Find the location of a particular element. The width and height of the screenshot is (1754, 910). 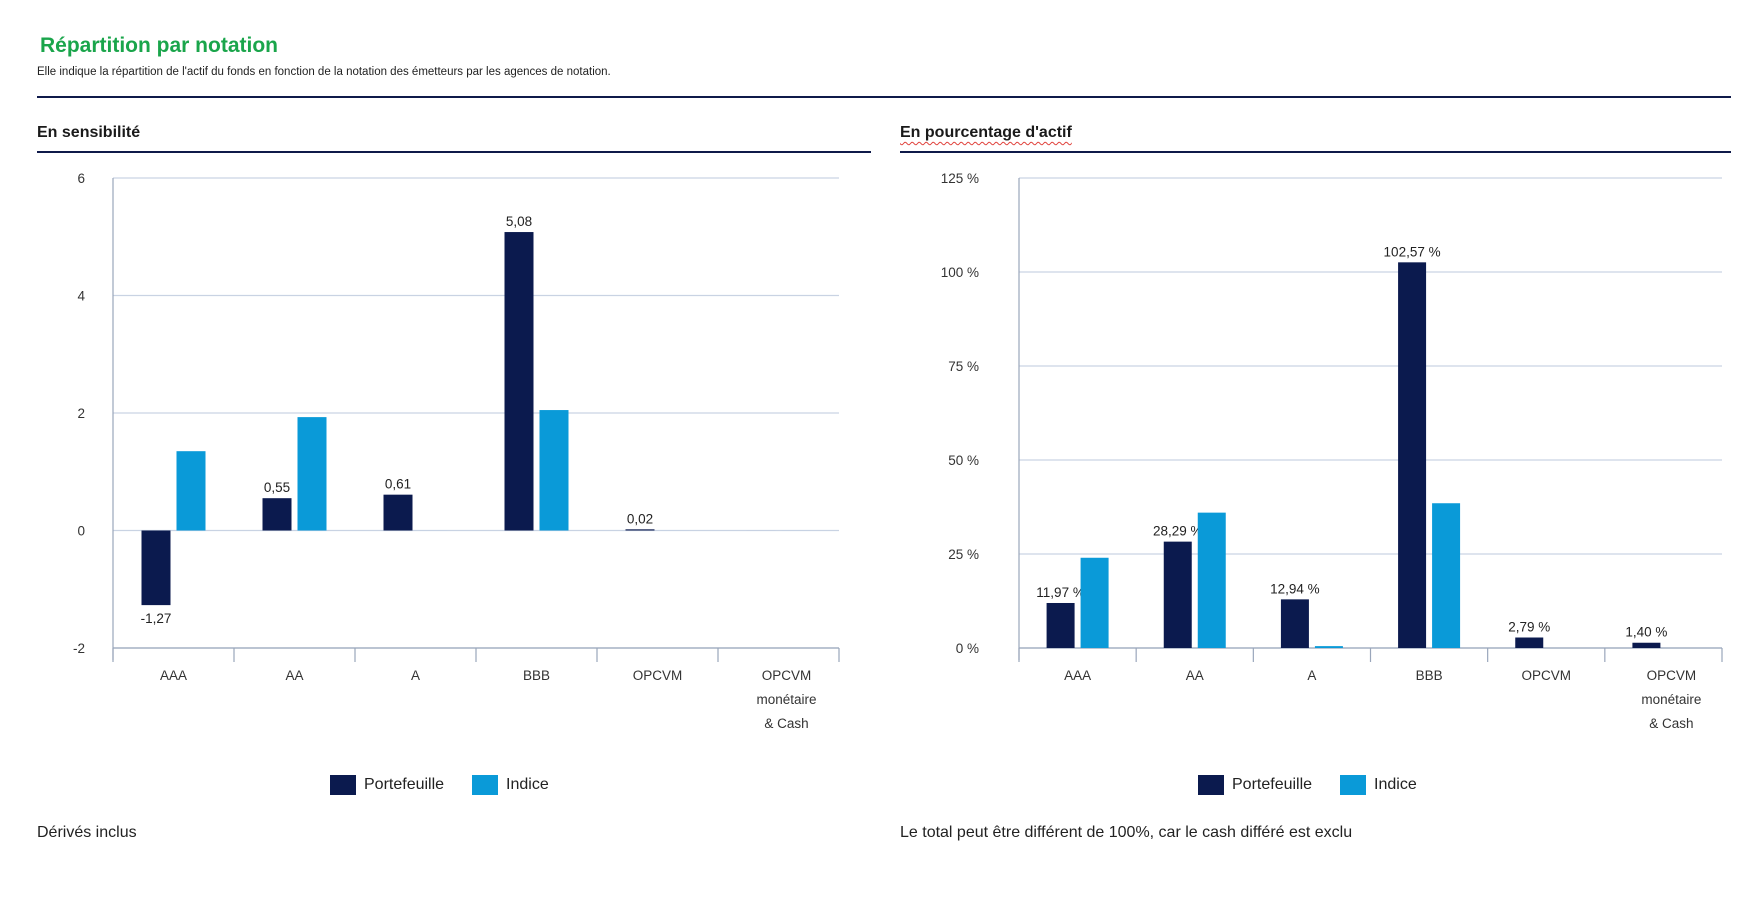

chart-divider-pourcentage is located at coordinates (1315, 152).